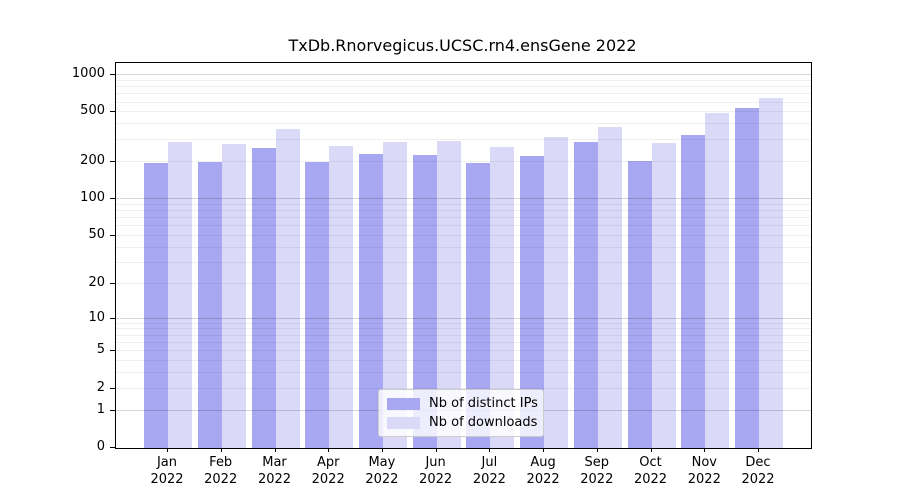 This screenshot has width=900, height=500. What do you see at coordinates (543, 471) in the screenshot?
I see `x-tick-label-aug: Aug 2022` at bounding box center [543, 471].